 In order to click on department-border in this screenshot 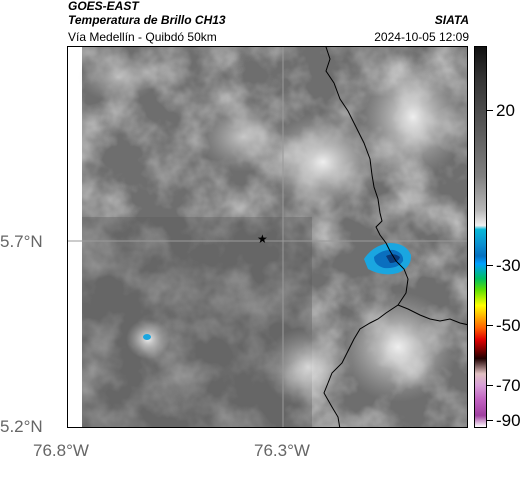, I will do `click(366, 237)`.